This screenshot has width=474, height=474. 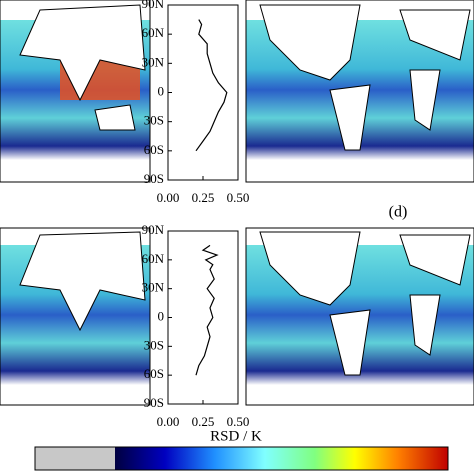 What do you see at coordinates (75, 458) in the screenshot?
I see `colorbar-gray` at bounding box center [75, 458].